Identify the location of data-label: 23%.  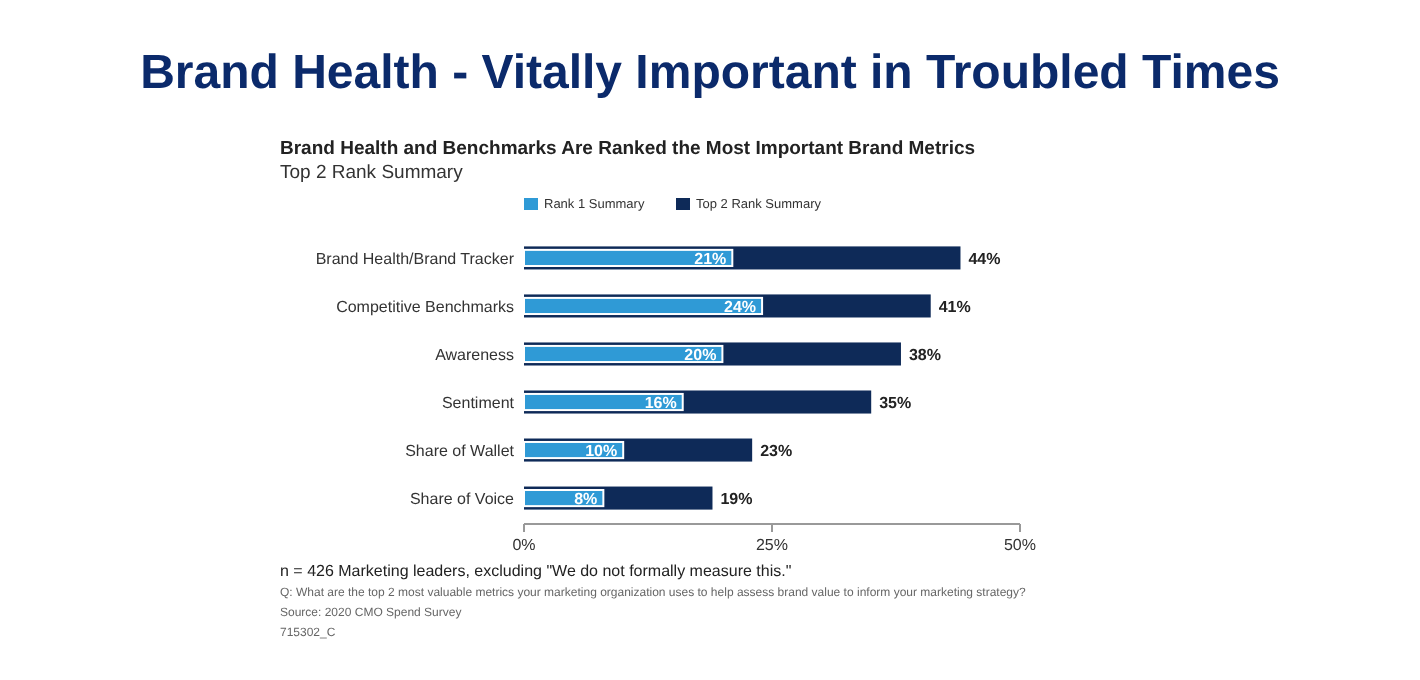
(776, 450).